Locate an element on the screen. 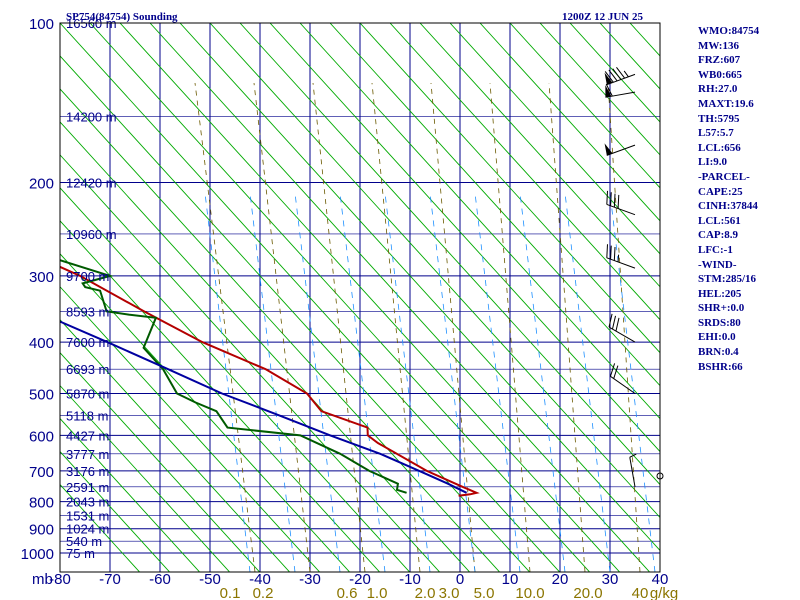 The height and width of the screenshot is (600, 800). pressure-tick-label: 800 is located at coordinates (41, 503).